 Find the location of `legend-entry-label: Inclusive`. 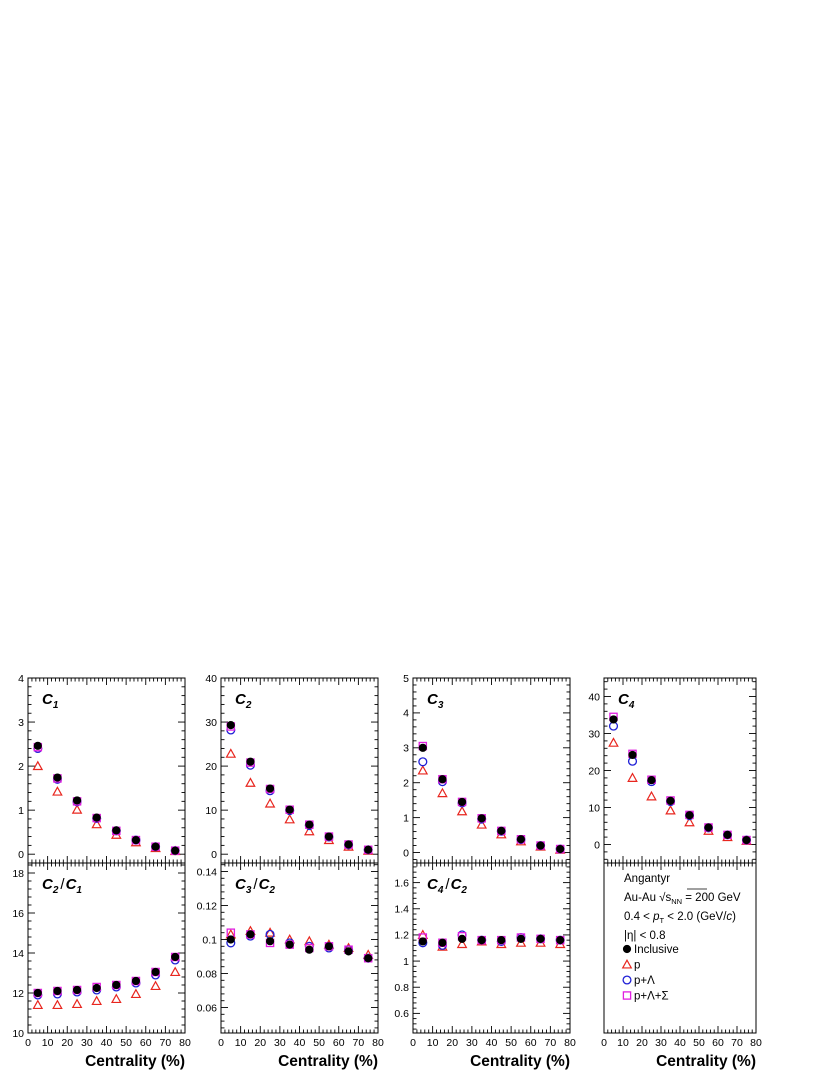

legend-entry-label: Inclusive is located at coordinates (656, 950).